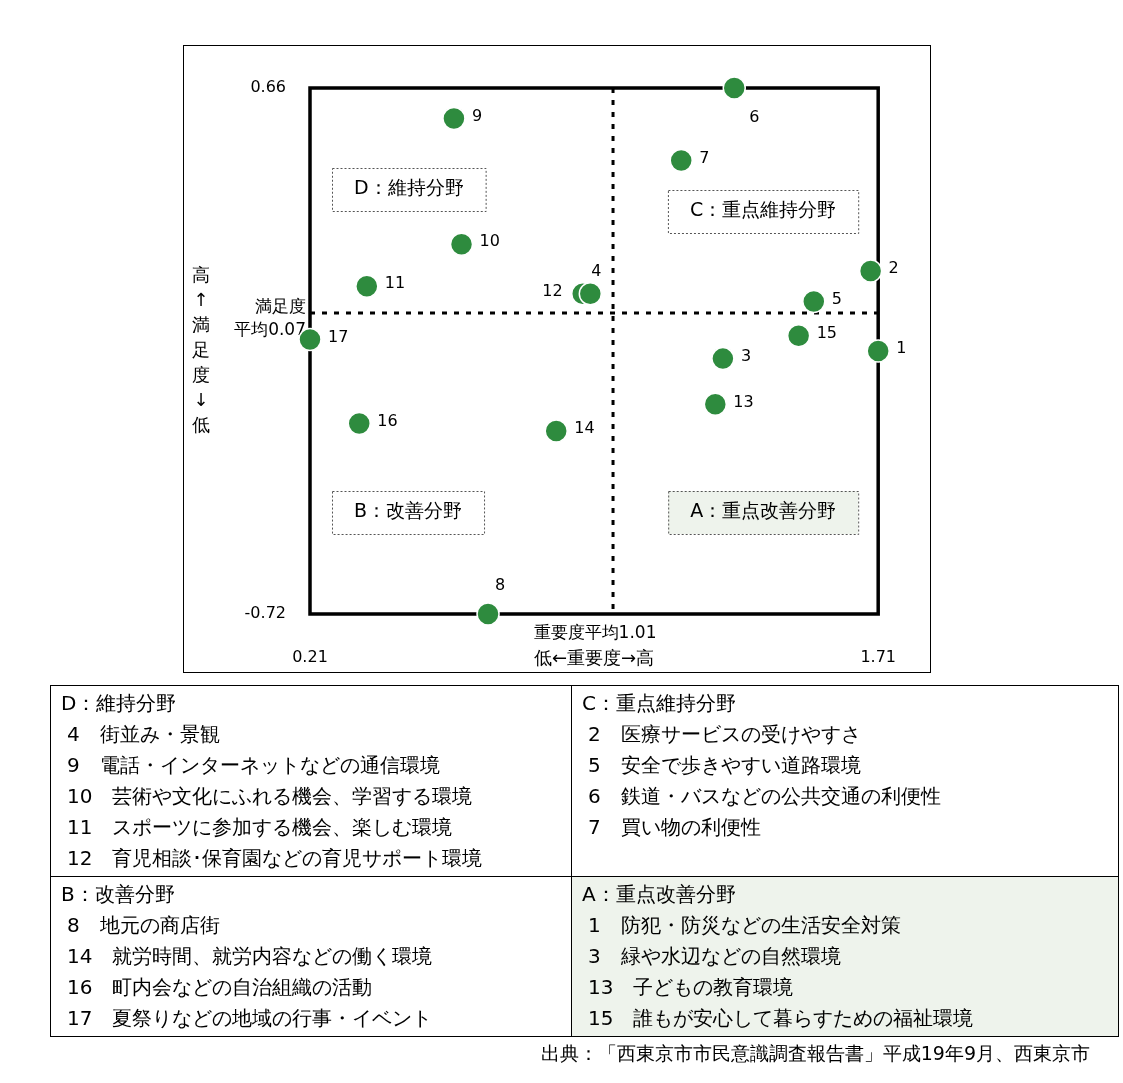 This screenshot has height=1083, width=1123. Describe the element at coordinates (409, 187) in the screenshot. I see `annotation: D：維持分野` at that location.